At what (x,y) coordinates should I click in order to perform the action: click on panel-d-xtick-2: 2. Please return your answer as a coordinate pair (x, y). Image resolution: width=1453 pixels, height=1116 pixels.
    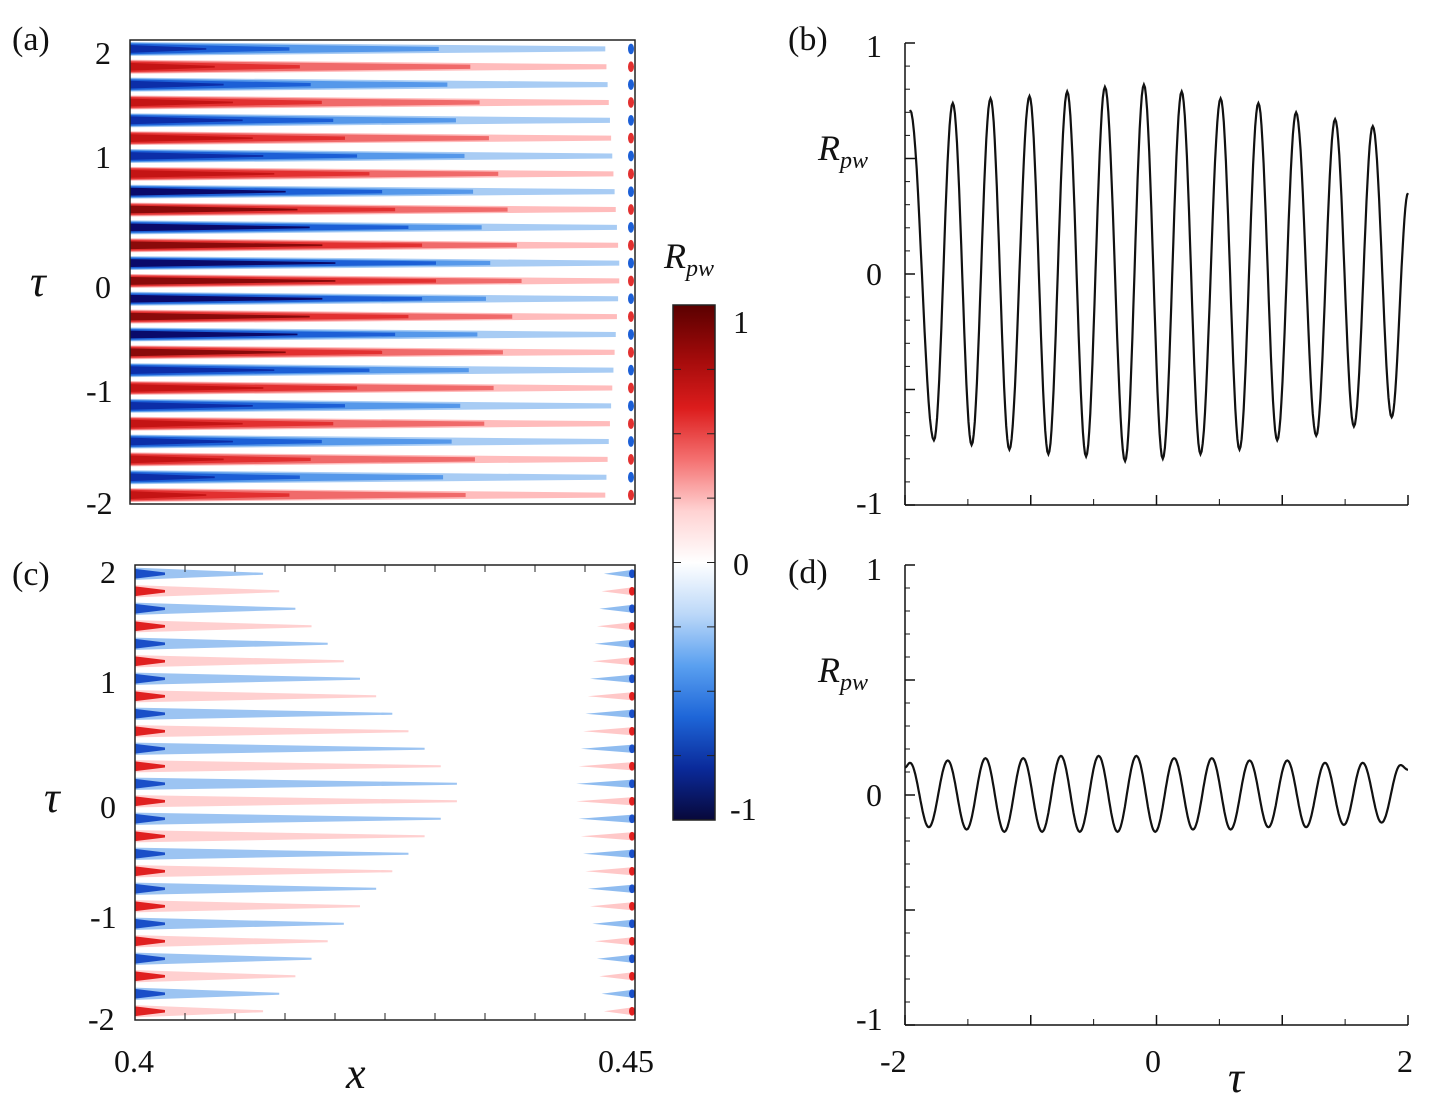
    Looking at the image, I should click on (1405, 1061).